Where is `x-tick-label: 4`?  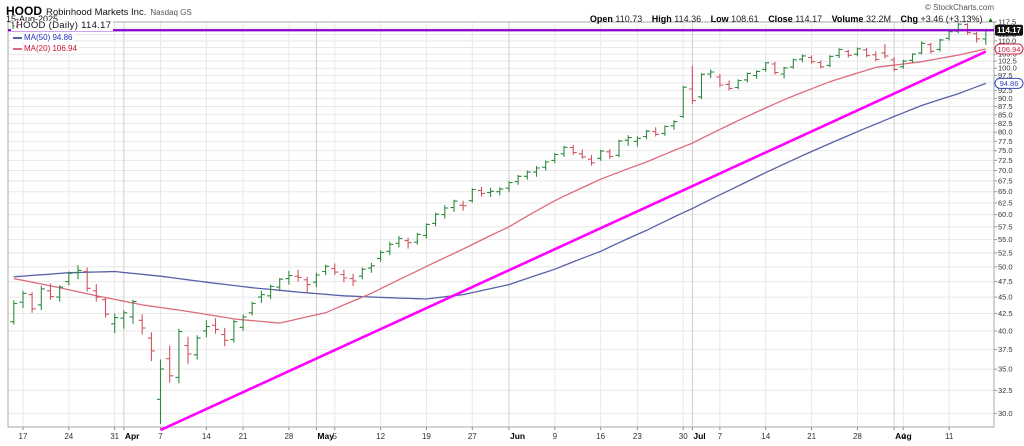 x-tick-label: 4 is located at coordinates (903, 436).